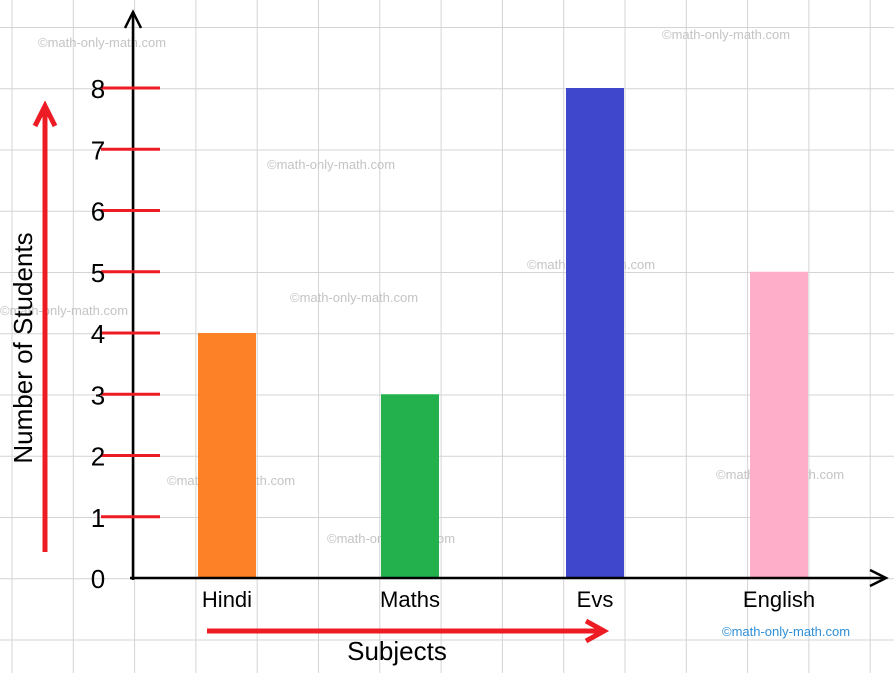  I want to click on y-tick-label: 4, so click(98, 334).